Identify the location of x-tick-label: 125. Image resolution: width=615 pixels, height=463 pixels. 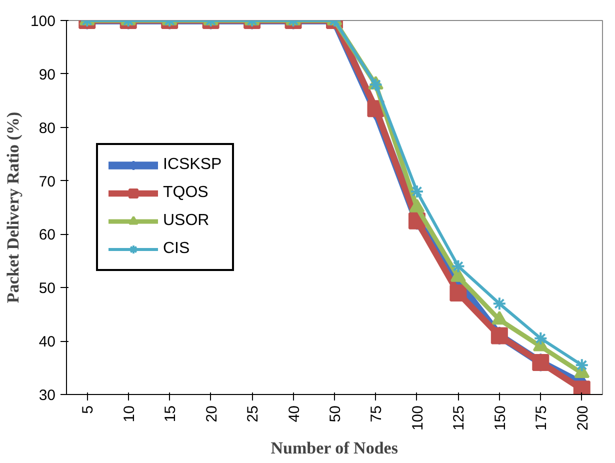
(459, 418).